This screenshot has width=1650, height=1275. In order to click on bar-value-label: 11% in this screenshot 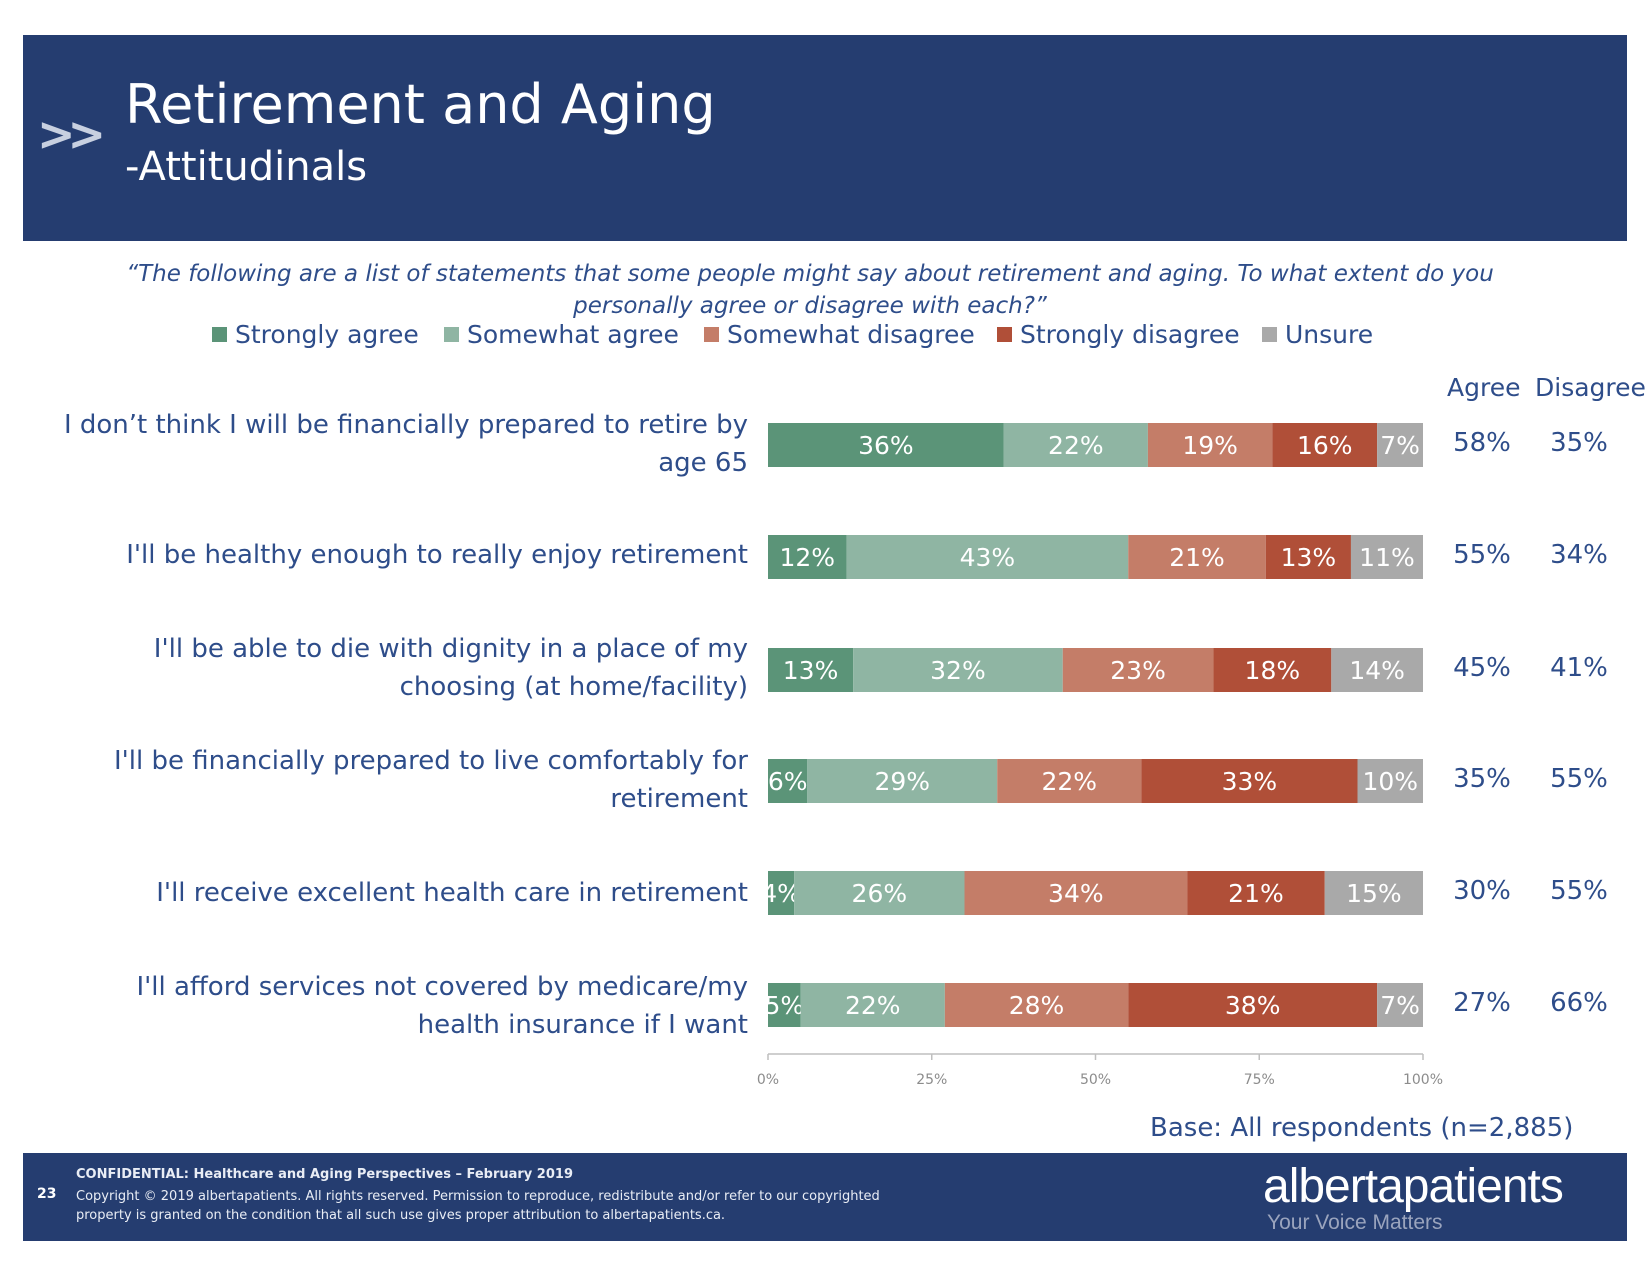, I will do `click(1387, 557)`.